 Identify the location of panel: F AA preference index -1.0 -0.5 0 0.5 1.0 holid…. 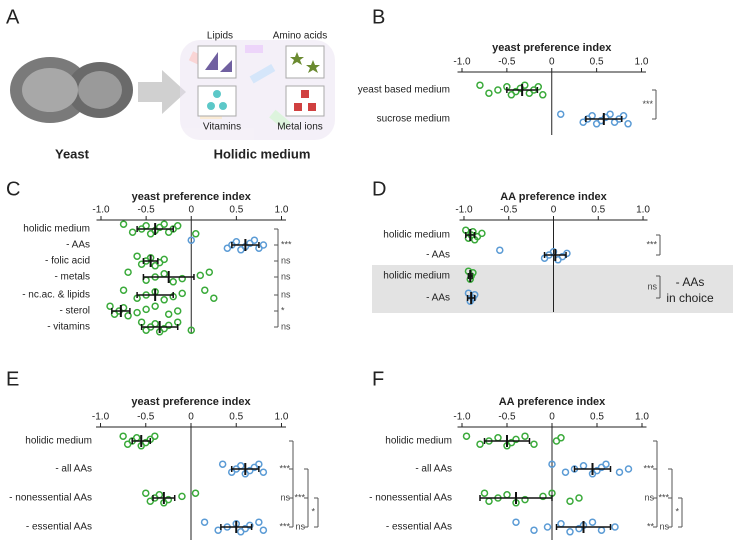
(526, 454).